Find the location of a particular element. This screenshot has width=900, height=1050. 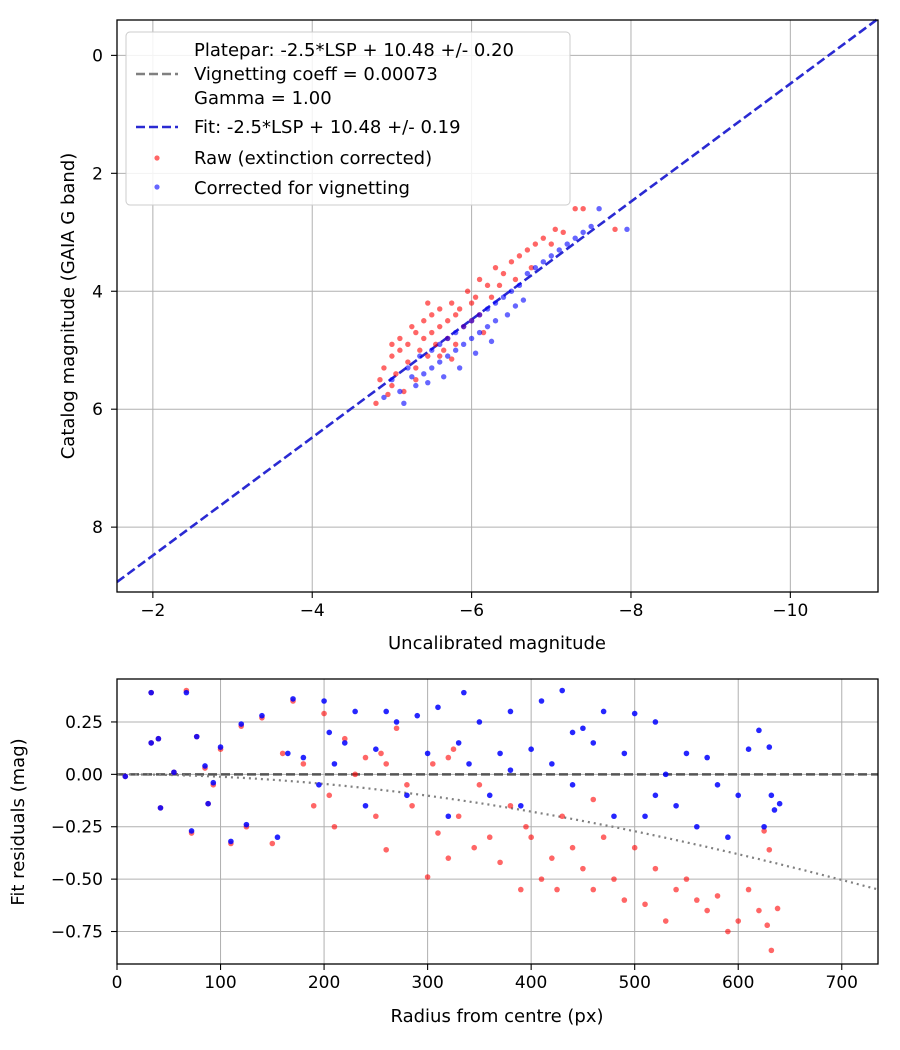

top-x-tick-label: −8 is located at coordinates (630, 611).